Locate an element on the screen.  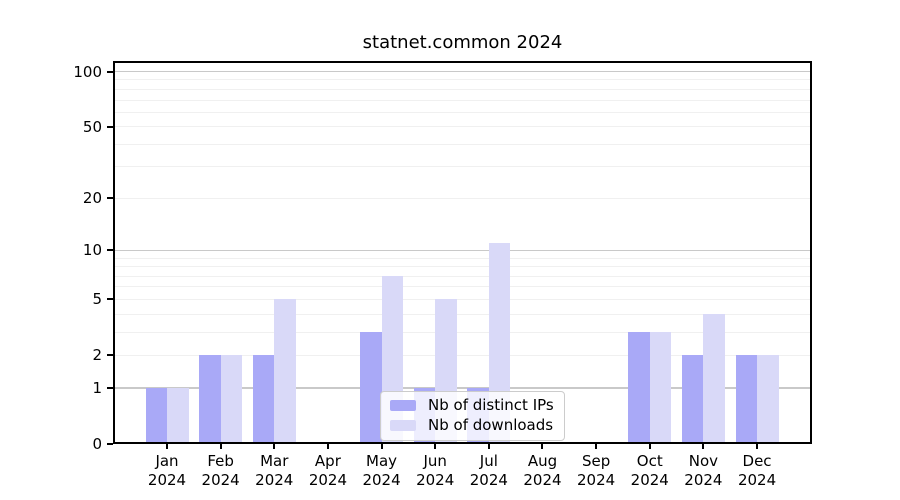
x-tick-label: Jul 2024 is located at coordinates (489, 471).